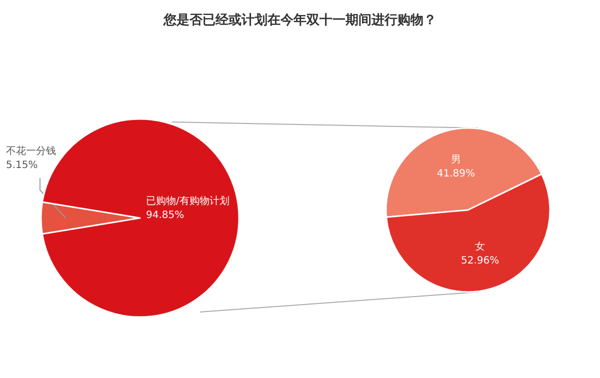  I want to click on slice-label: 已购物/有购物计划, so click(188, 201).